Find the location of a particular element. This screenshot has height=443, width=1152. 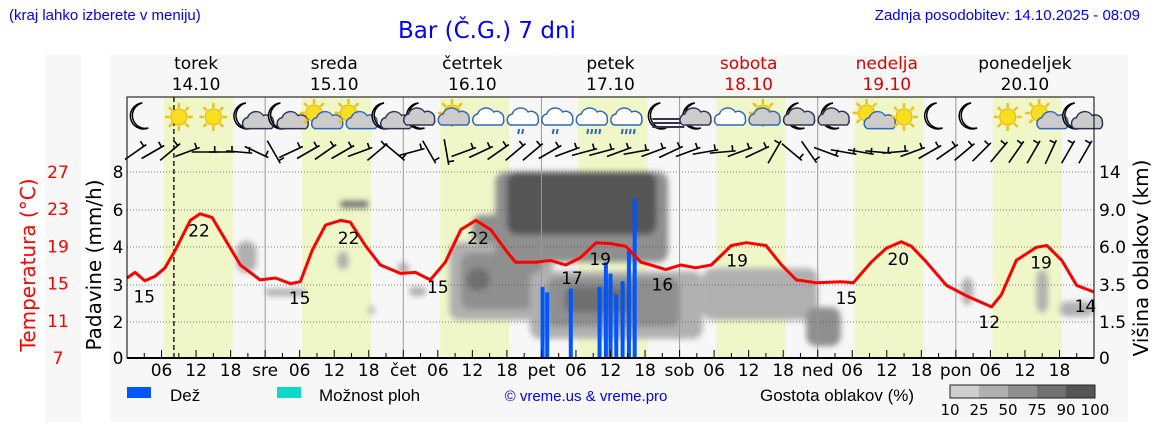

cloudy-light-rain-icon is located at coordinates (523, 121).